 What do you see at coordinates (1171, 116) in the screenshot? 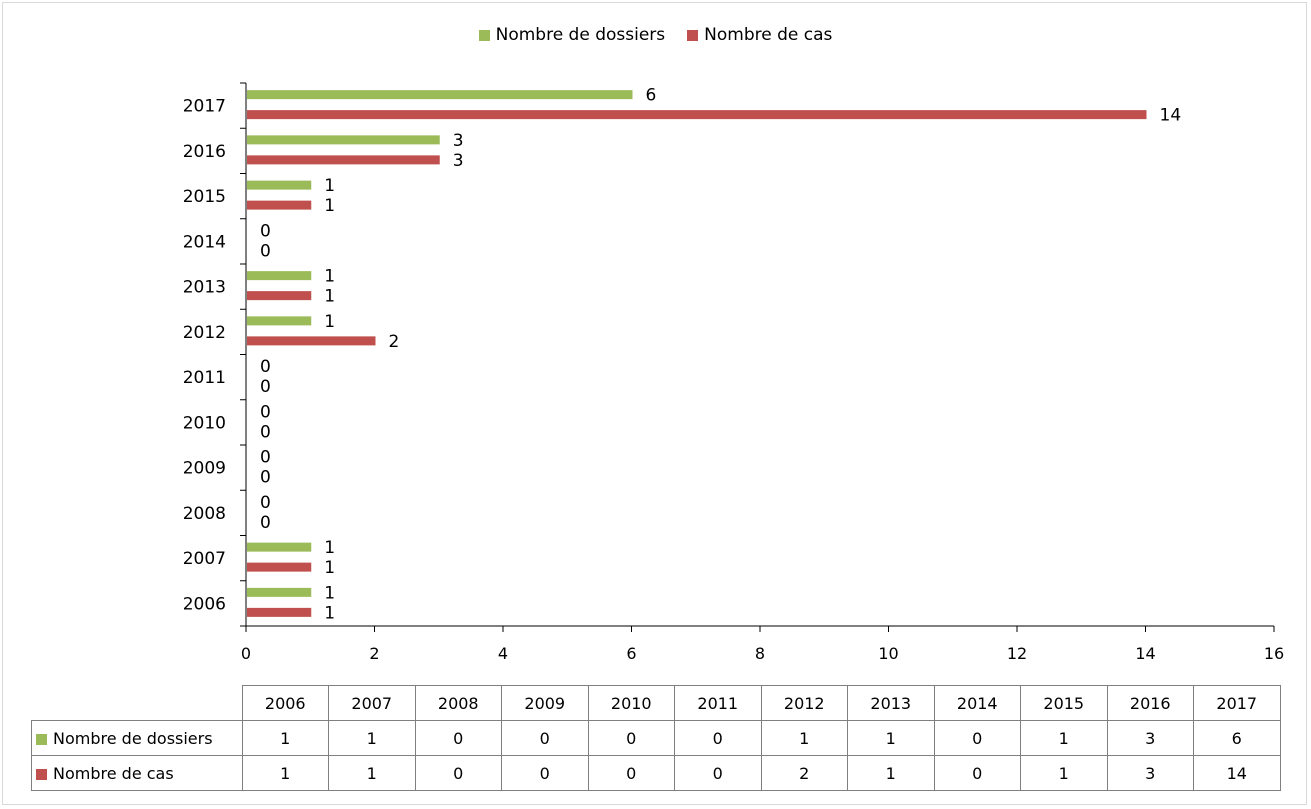
I see `data-label: 14` at bounding box center [1171, 116].